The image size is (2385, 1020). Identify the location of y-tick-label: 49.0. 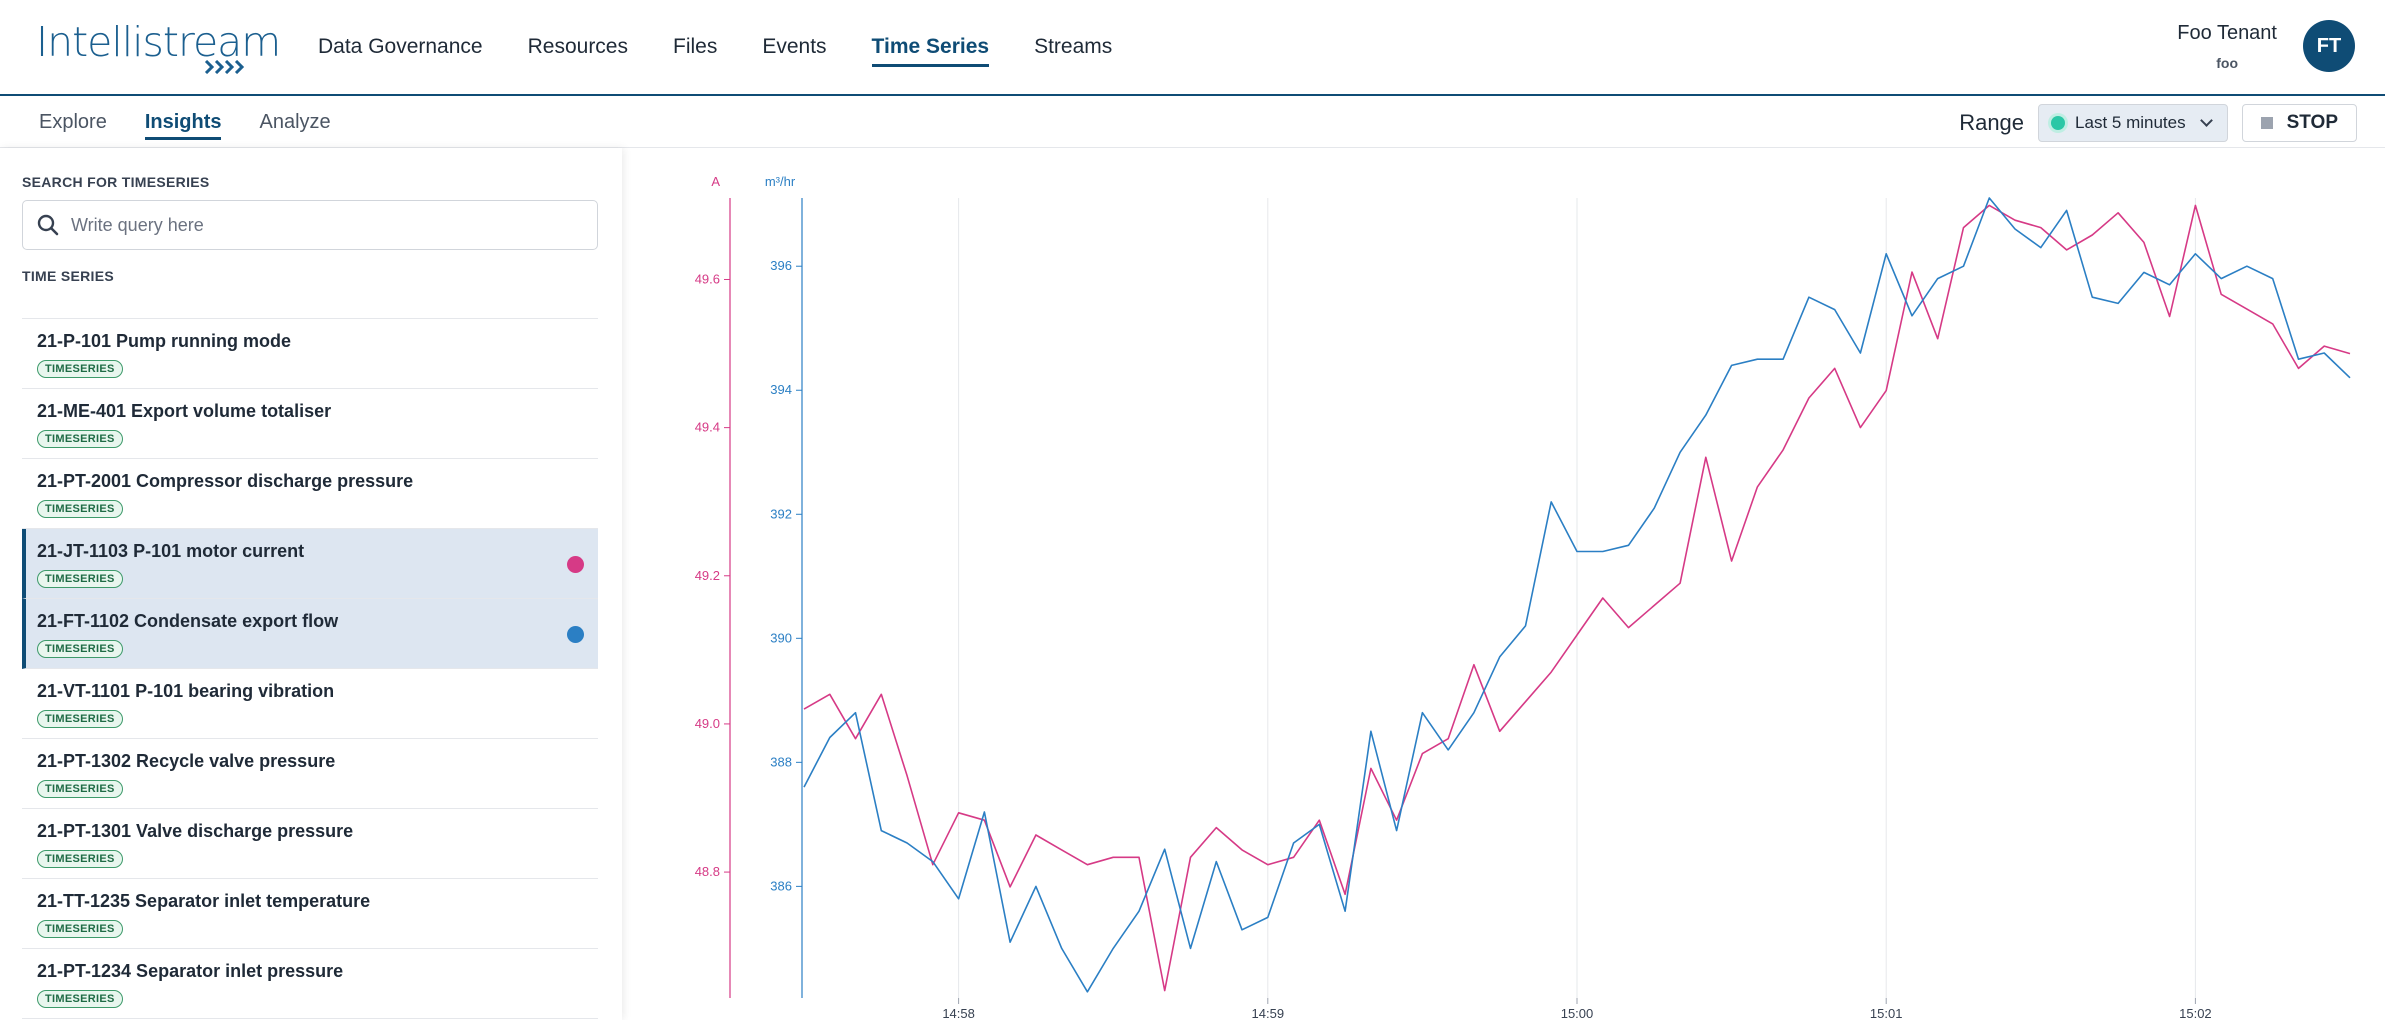
(707, 723).